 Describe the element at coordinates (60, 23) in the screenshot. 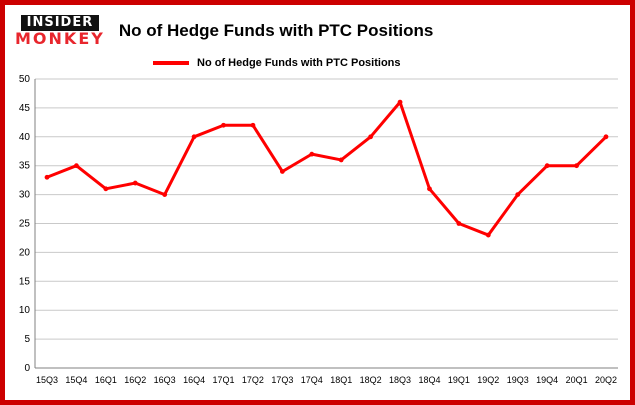

I see `logo-insider-text: INSIDER` at that location.